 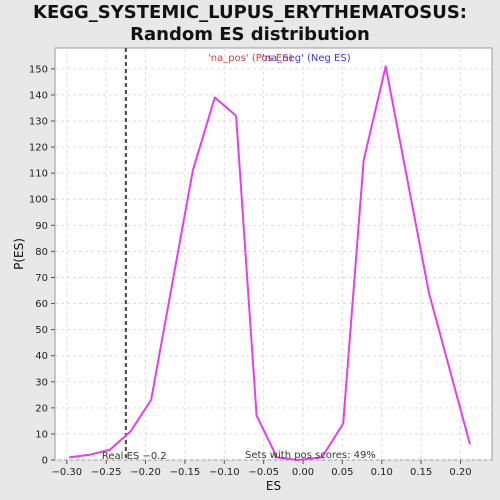 What do you see at coordinates (342, 472) in the screenshot?
I see `x-tick-label: 0.05` at bounding box center [342, 472].